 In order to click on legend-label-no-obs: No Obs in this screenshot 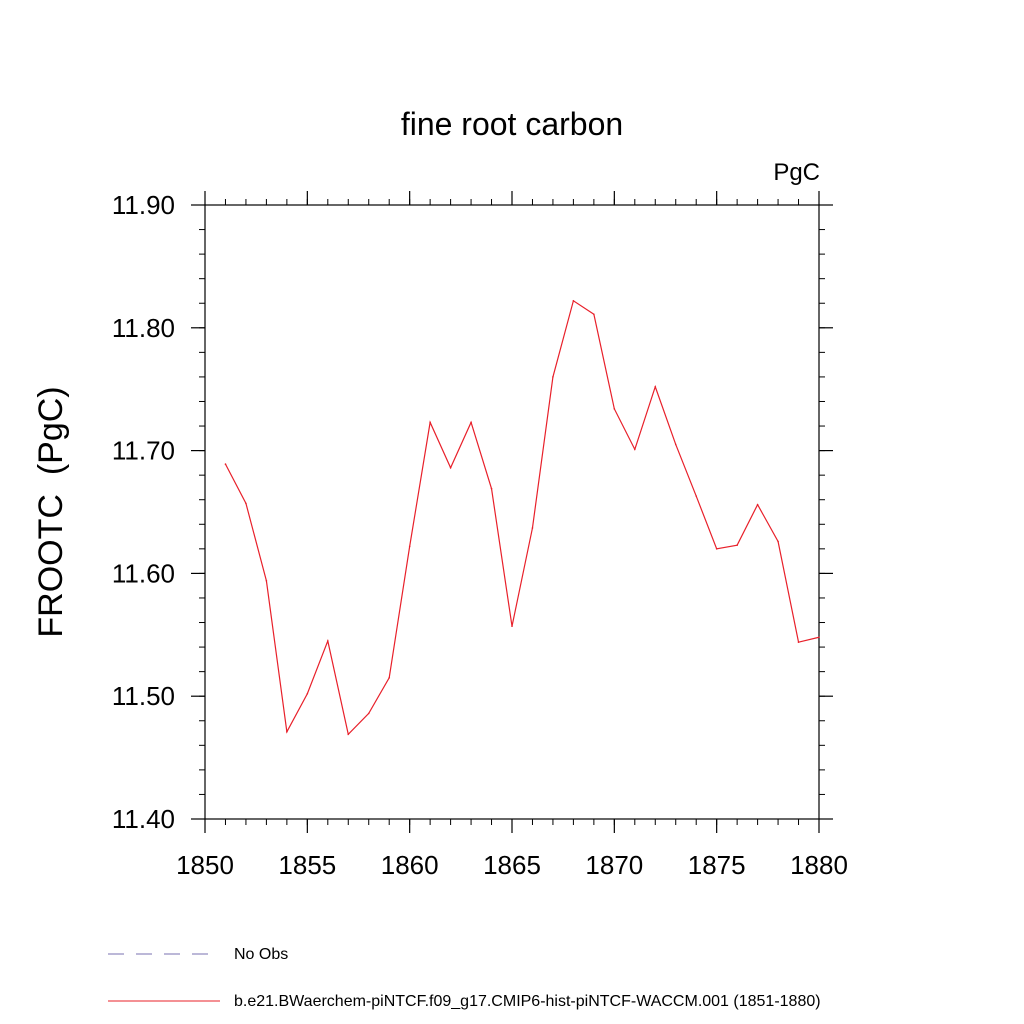, I will do `click(261, 954)`.